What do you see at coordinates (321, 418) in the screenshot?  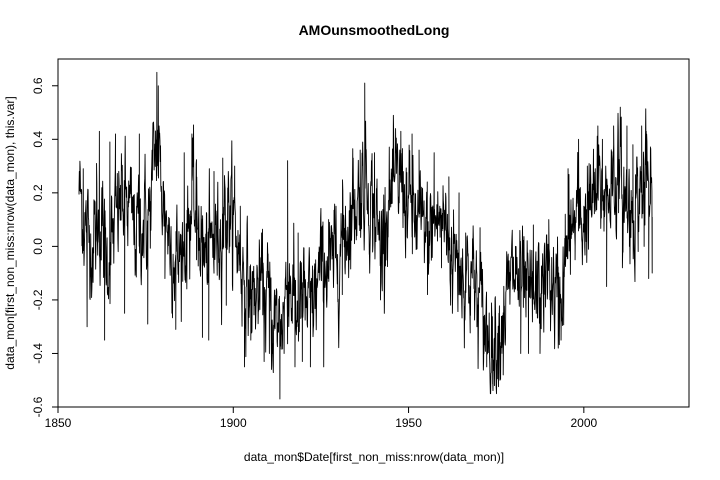 I see `x-axis: 1850 1900 1950 2000` at bounding box center [321, 418].